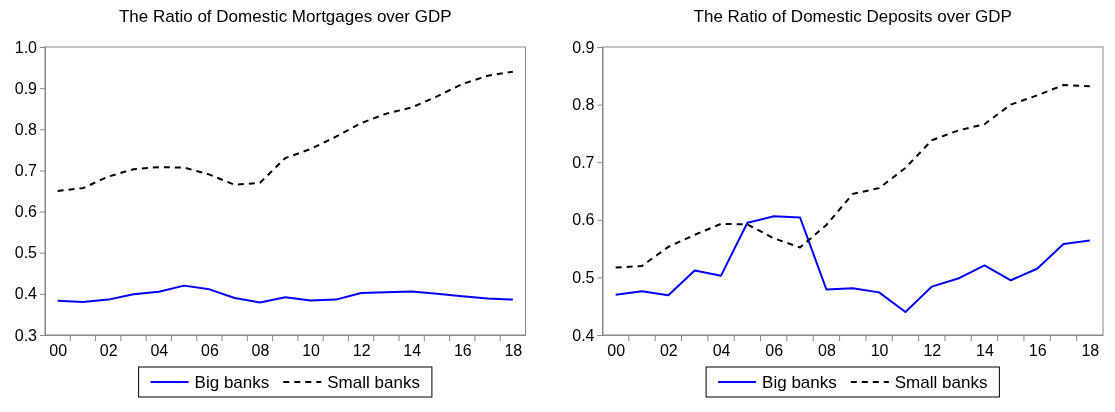  Describe the element at coordinates (285, 16) in the screenshot. I see `chart-title: The Ratio of Domestic Mortgages over GDP` at that location.